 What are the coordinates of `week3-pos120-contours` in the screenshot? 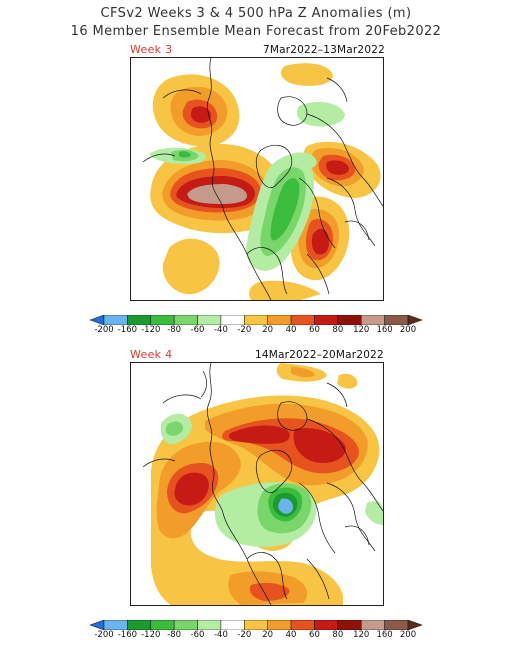 It's located at (217, 194).